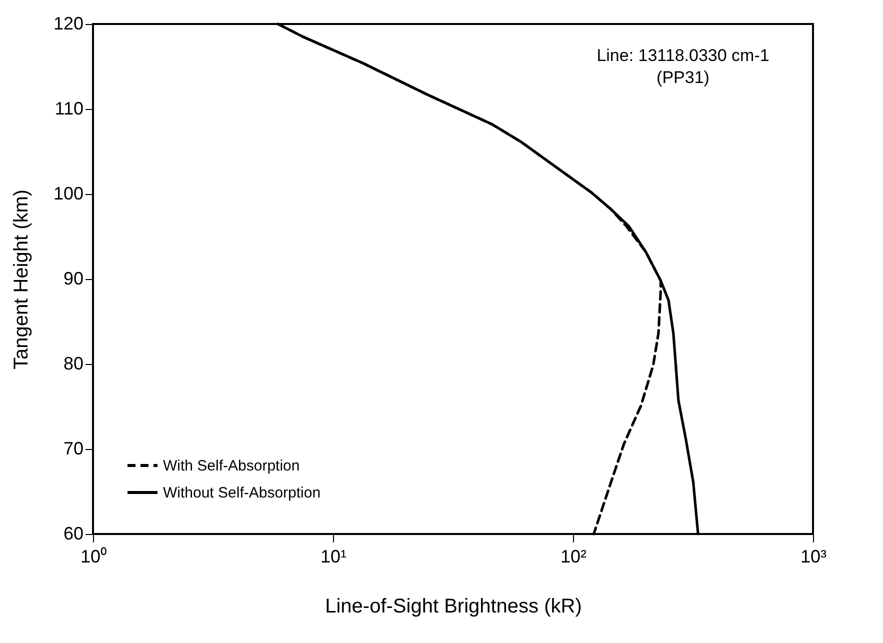 Image resolution: width=883 pixels, height=643 pixels. Describe the element at coordinates (69, 108) in the screenshot. I see `y-tick-label: 110` at that location.